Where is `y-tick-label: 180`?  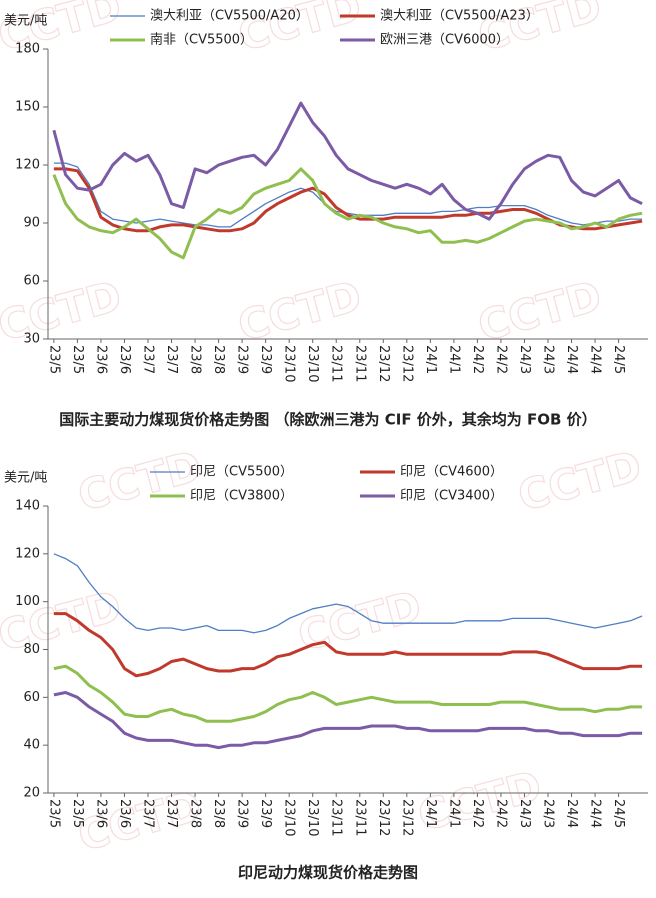 y-tick-label: 180 is located at coordinates (27, 49).